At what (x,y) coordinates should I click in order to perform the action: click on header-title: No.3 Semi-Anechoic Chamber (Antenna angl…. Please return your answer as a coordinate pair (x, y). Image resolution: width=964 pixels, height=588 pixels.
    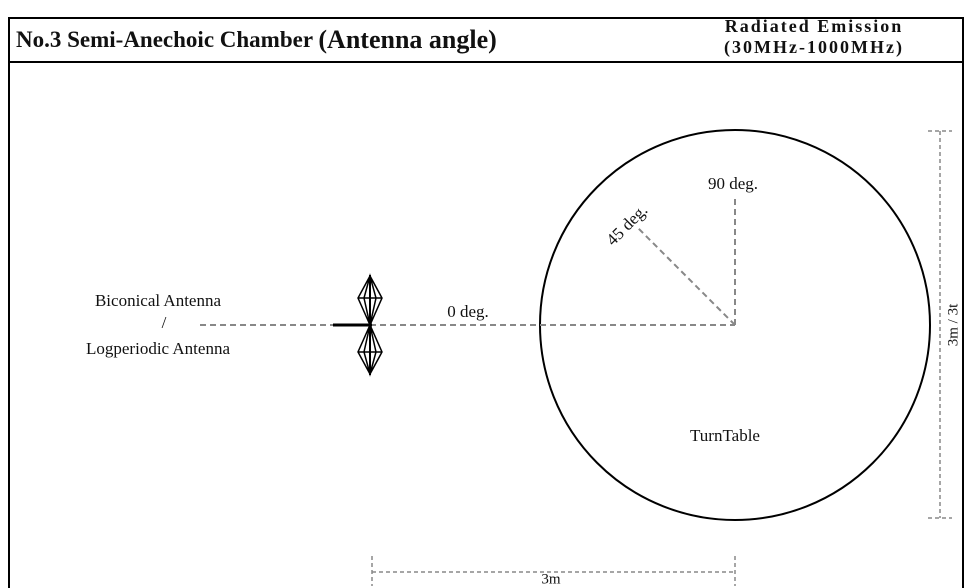
    Looking at the image, I should click on (256, 39).